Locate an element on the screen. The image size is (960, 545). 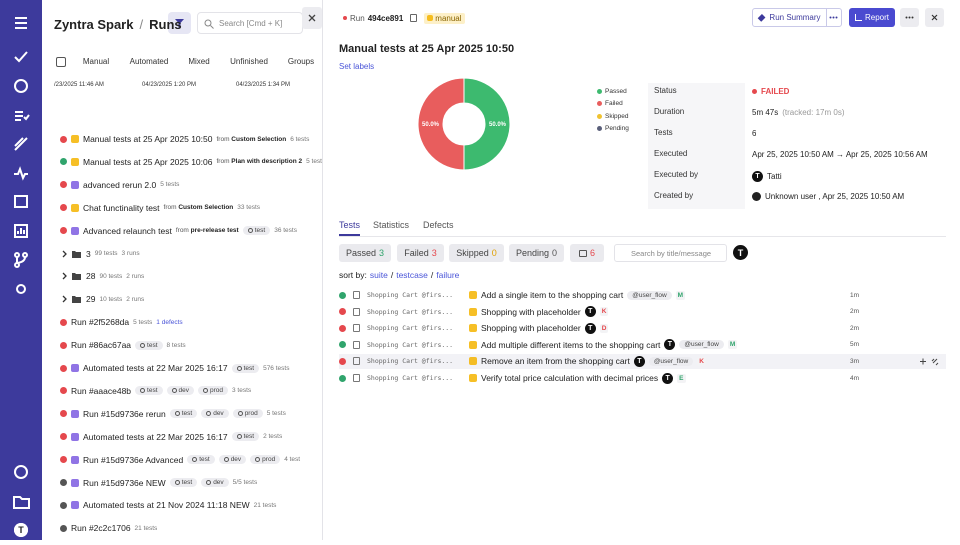
search-box: Search [Cmd + K] is located at coordinates (250, 23).